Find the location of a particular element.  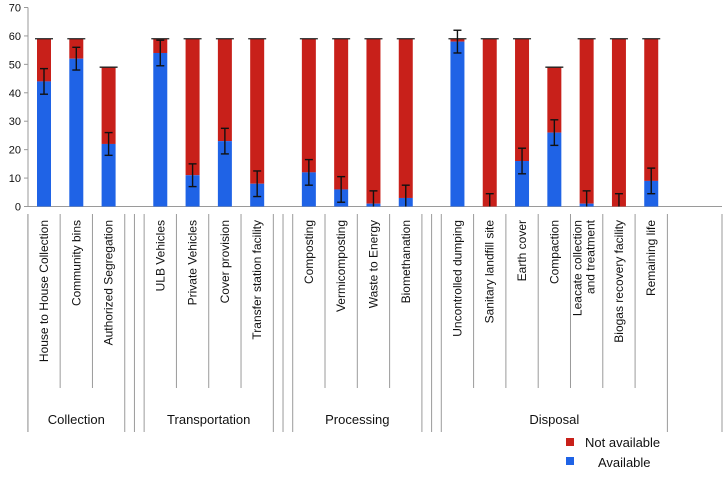

category-label: Leacate collectionand treatment is located at coordinates (584, 267).